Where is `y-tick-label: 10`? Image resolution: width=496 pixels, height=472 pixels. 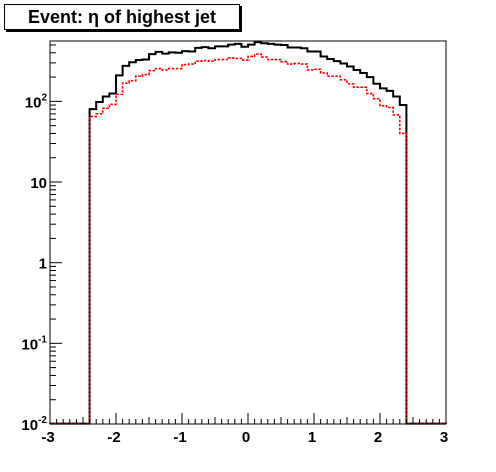
y-tick-label: 10 is located at coordinates (38, 183).